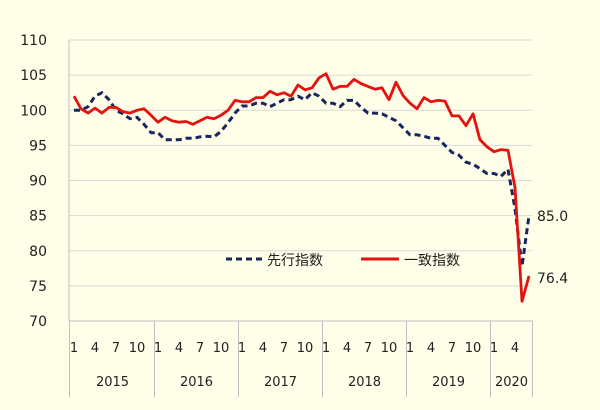 The height and width of the screenshot is (410, 600). What do you see at coordinates (295, 261) in the screenshot?
I see `legend-label: 先行指数` at bounding box center [295, 261].